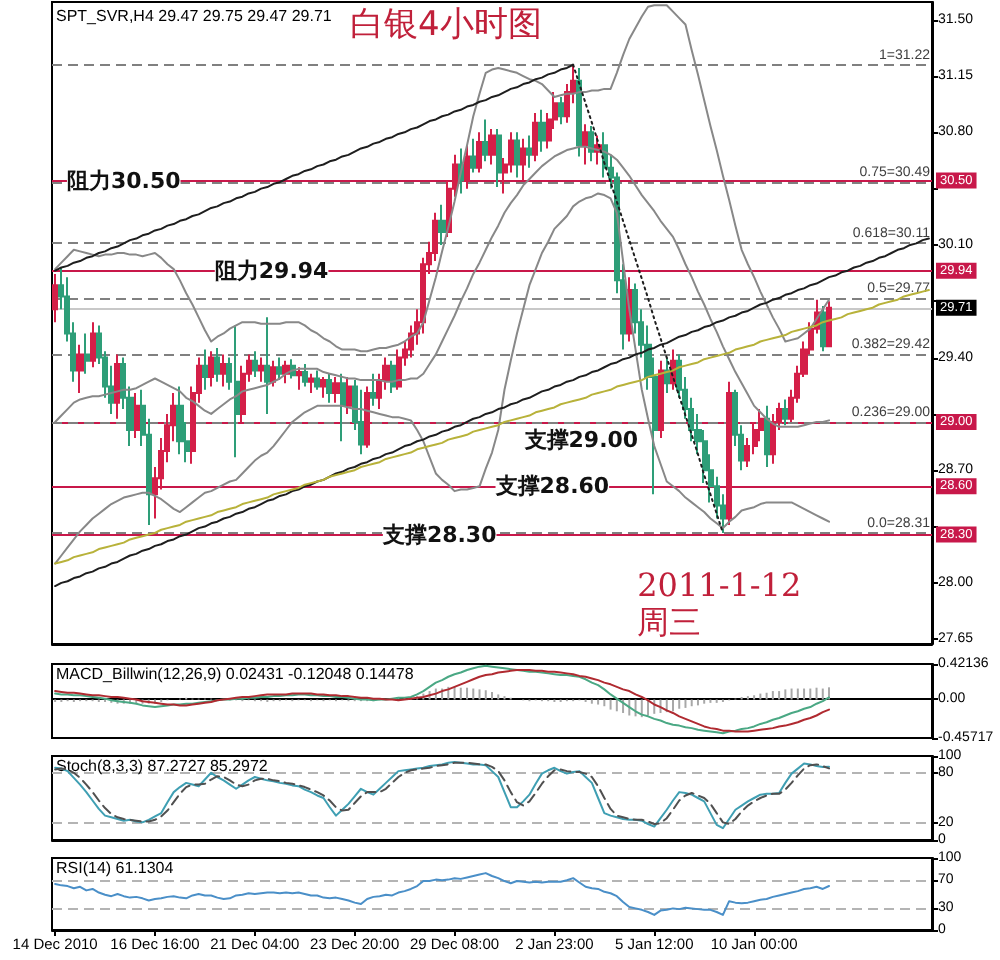 The width and height of the screenshot is (1000, 960). I want to click on annotation: 周三, so click(669, 621).